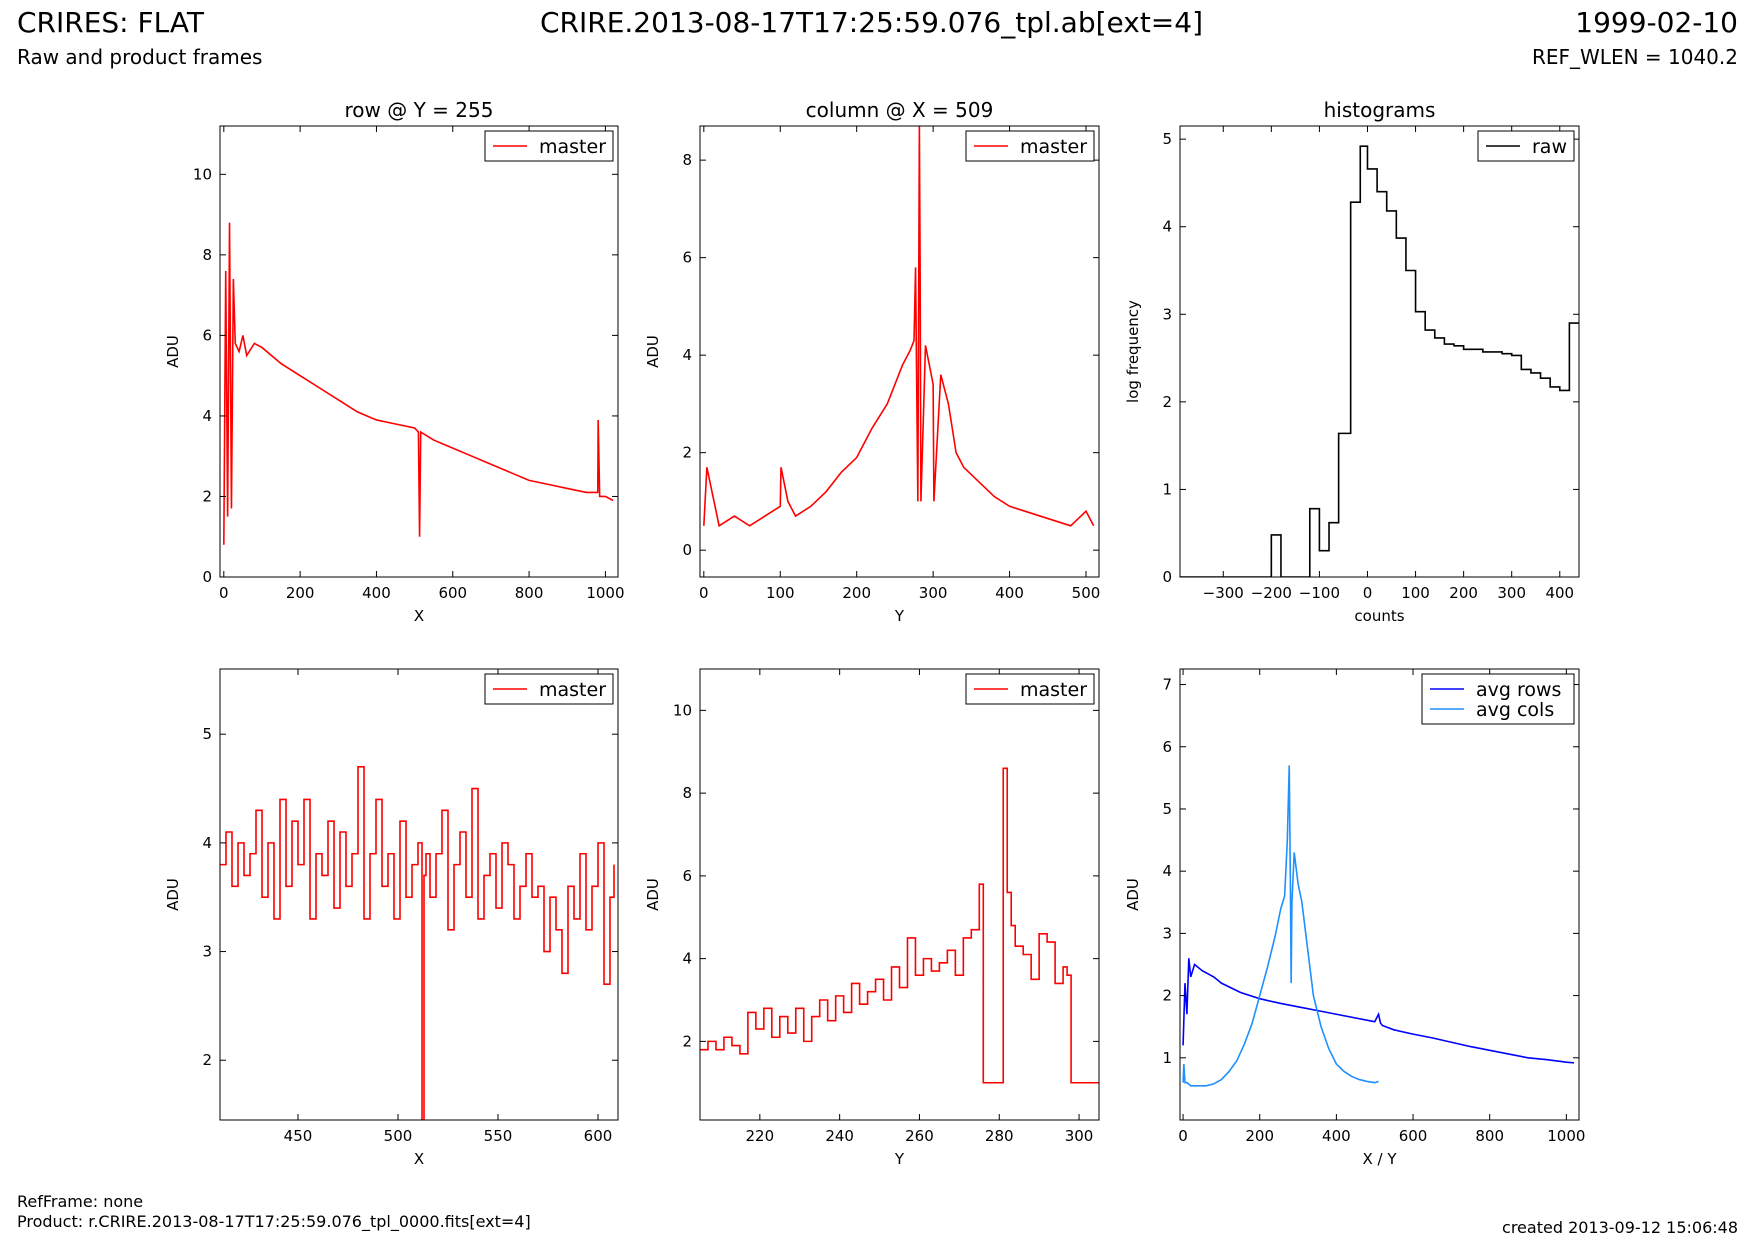  I want to click on ref-wavelength: REF_WLEN = 1040.2, so click(1634, 57).